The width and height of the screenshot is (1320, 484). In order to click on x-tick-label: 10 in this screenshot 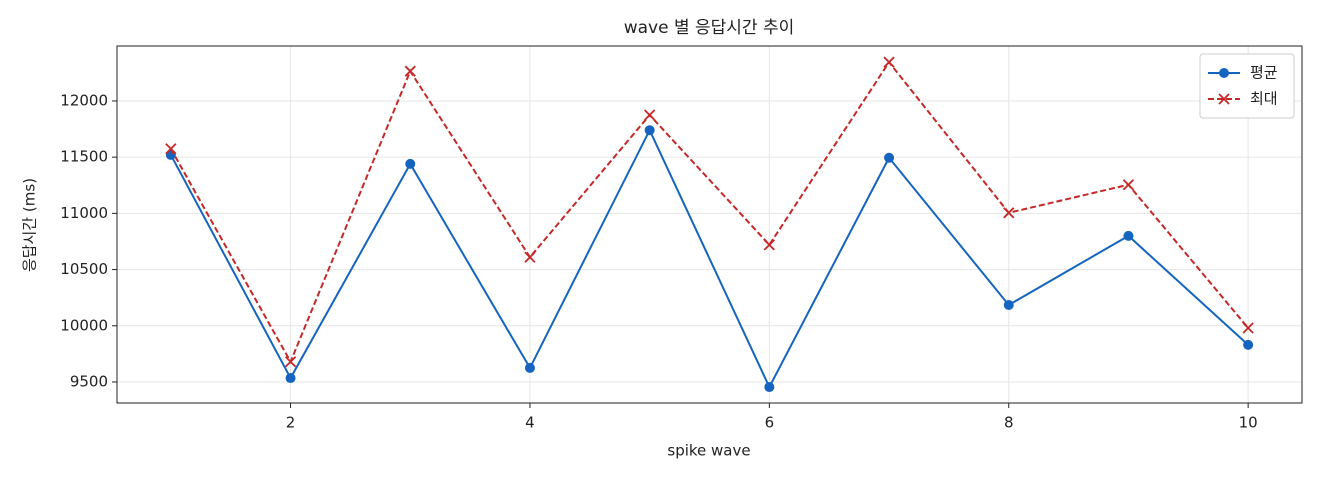, I will do `click(1248, 423)`.